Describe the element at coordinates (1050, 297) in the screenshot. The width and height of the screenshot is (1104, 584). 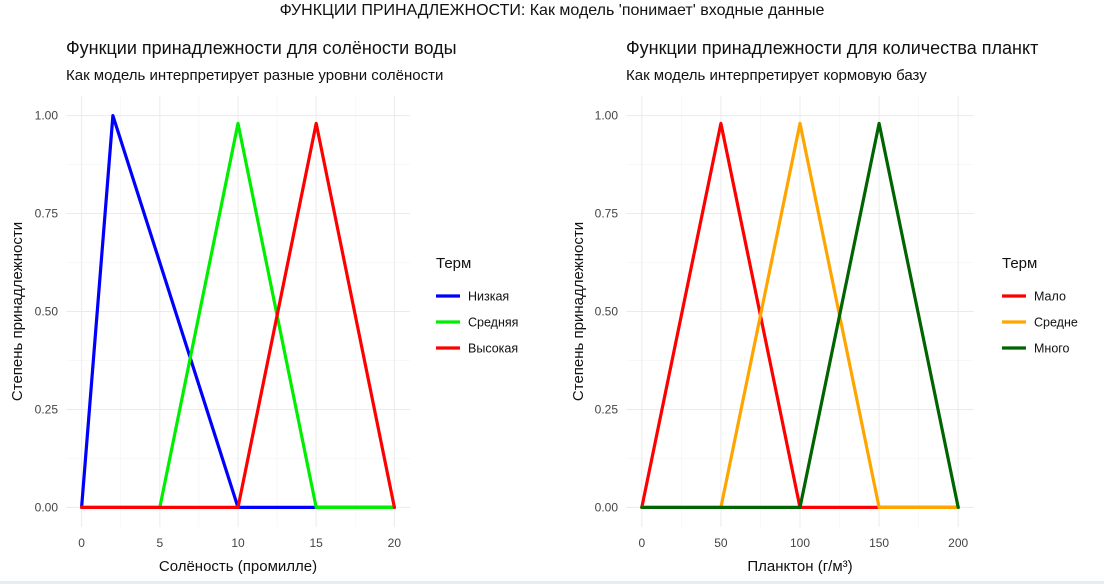
I see `legend-label: Мало` at that location.